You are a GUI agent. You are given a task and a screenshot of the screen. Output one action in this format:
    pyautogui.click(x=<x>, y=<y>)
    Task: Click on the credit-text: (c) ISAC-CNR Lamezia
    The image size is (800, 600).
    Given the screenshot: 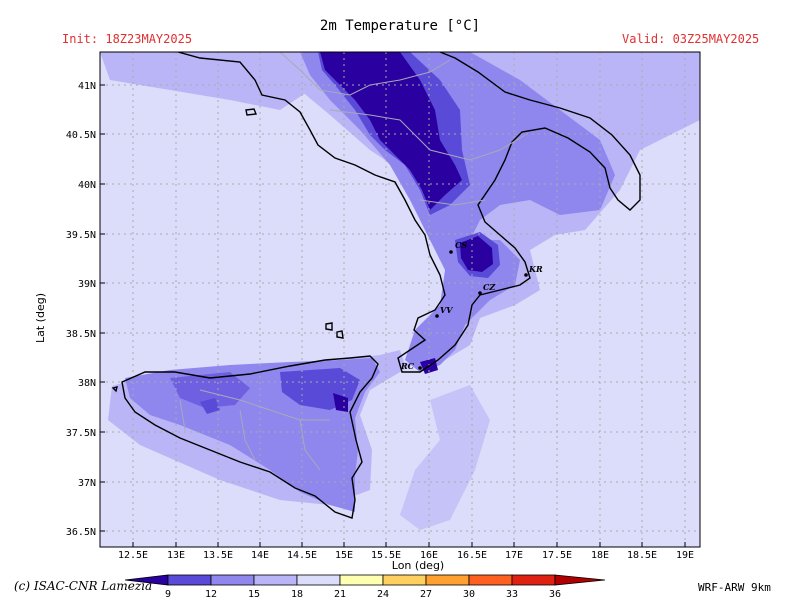 What is the action you would take?
    pyautogui.click(x=83, y=586)
    